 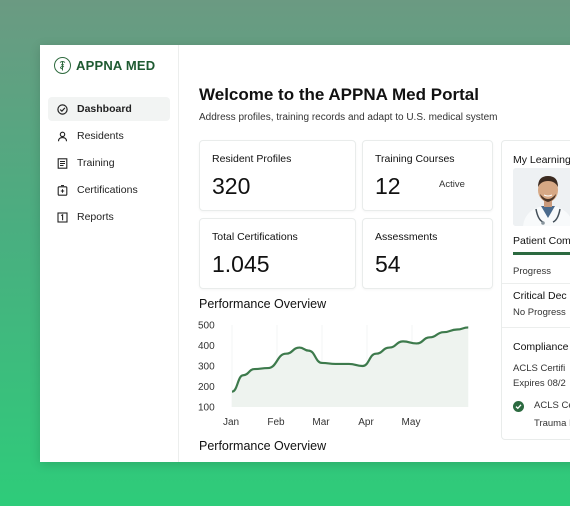 I want to click on document-icon, so click(x=62, y=163).